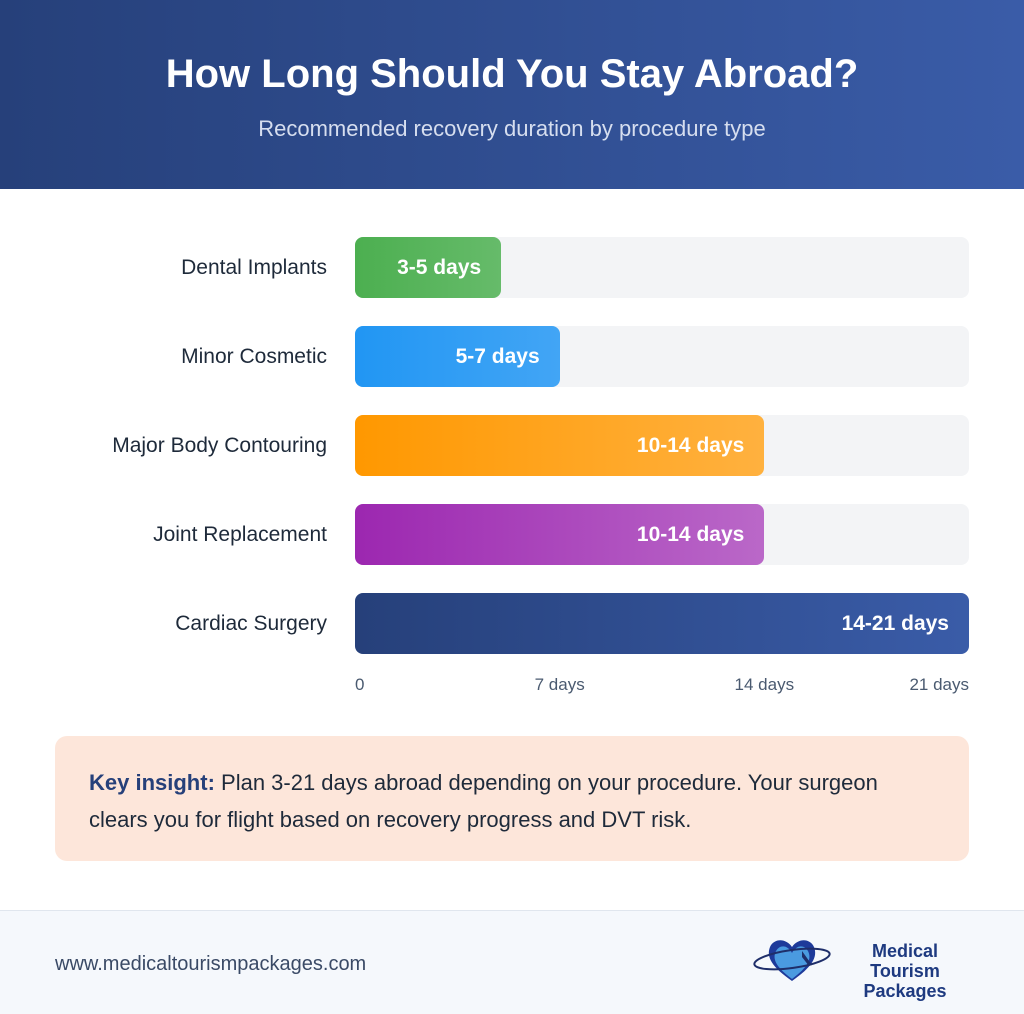 This screenshot has width=1024, height=1014. I want to click on x-tick-label: 0, so click(360, 684).